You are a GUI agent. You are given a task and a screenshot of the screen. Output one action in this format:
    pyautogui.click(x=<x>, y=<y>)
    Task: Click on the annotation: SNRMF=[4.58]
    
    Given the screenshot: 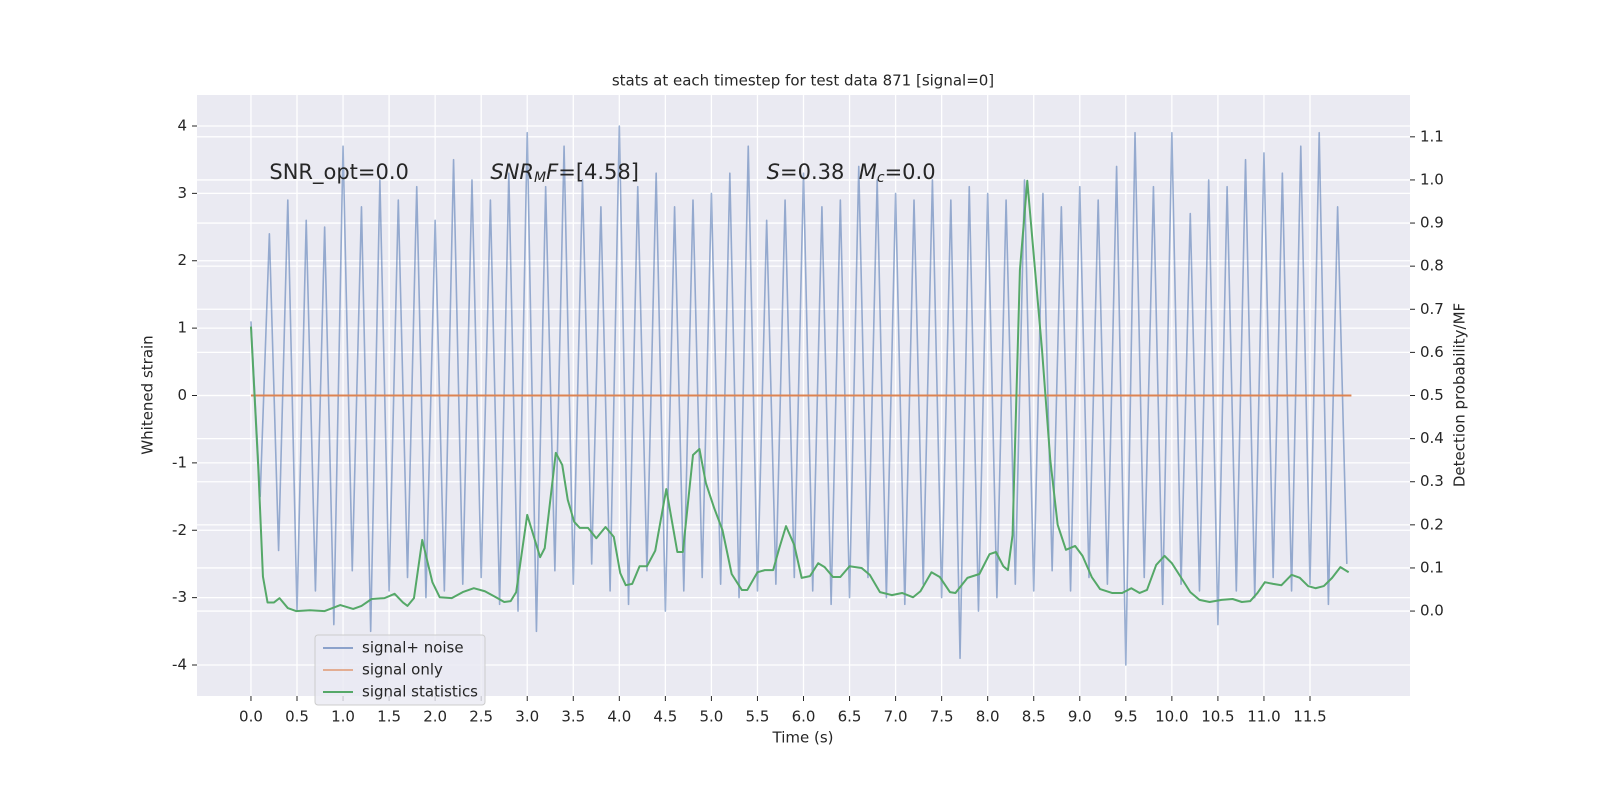 What is the action you would take?
    pyautogui.click(x=564, y=173)
    